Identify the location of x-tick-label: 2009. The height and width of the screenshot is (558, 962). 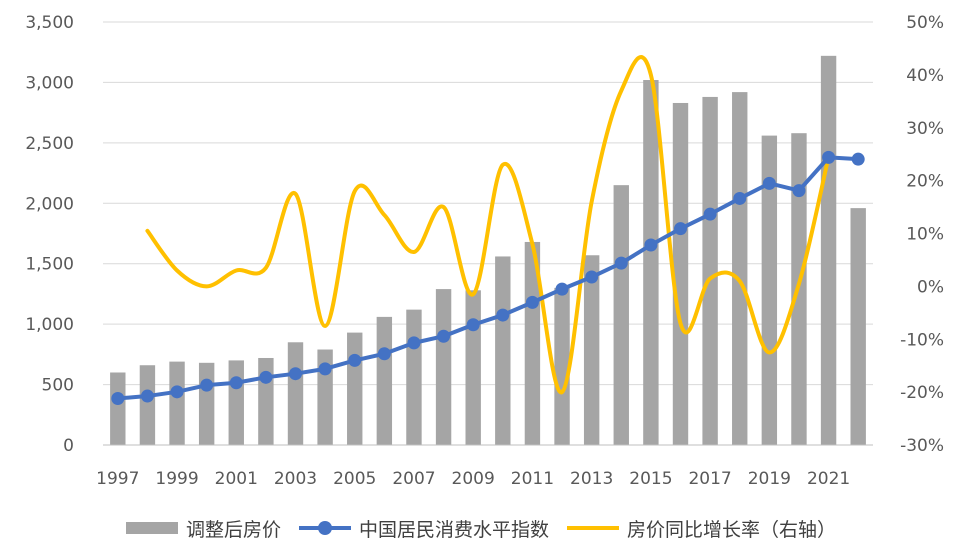
(473, 479).